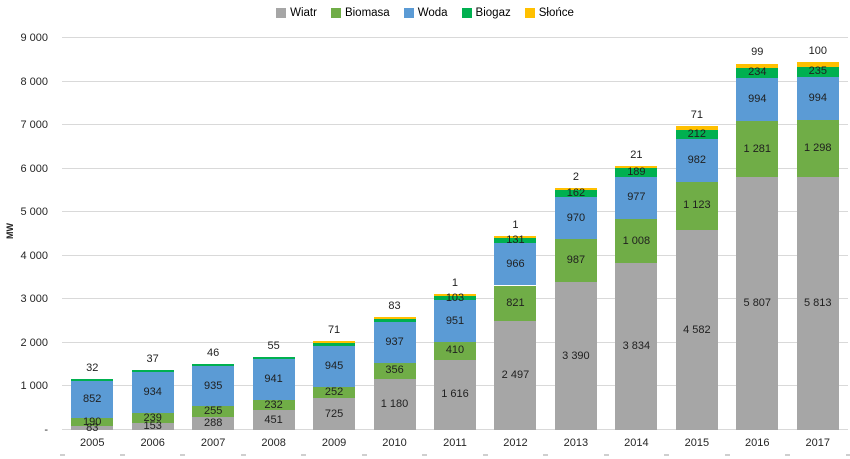 Image resolution: width=850 pixels, height=459 pixels. I want to click on legend-label: Słońce, so click(556, 13).